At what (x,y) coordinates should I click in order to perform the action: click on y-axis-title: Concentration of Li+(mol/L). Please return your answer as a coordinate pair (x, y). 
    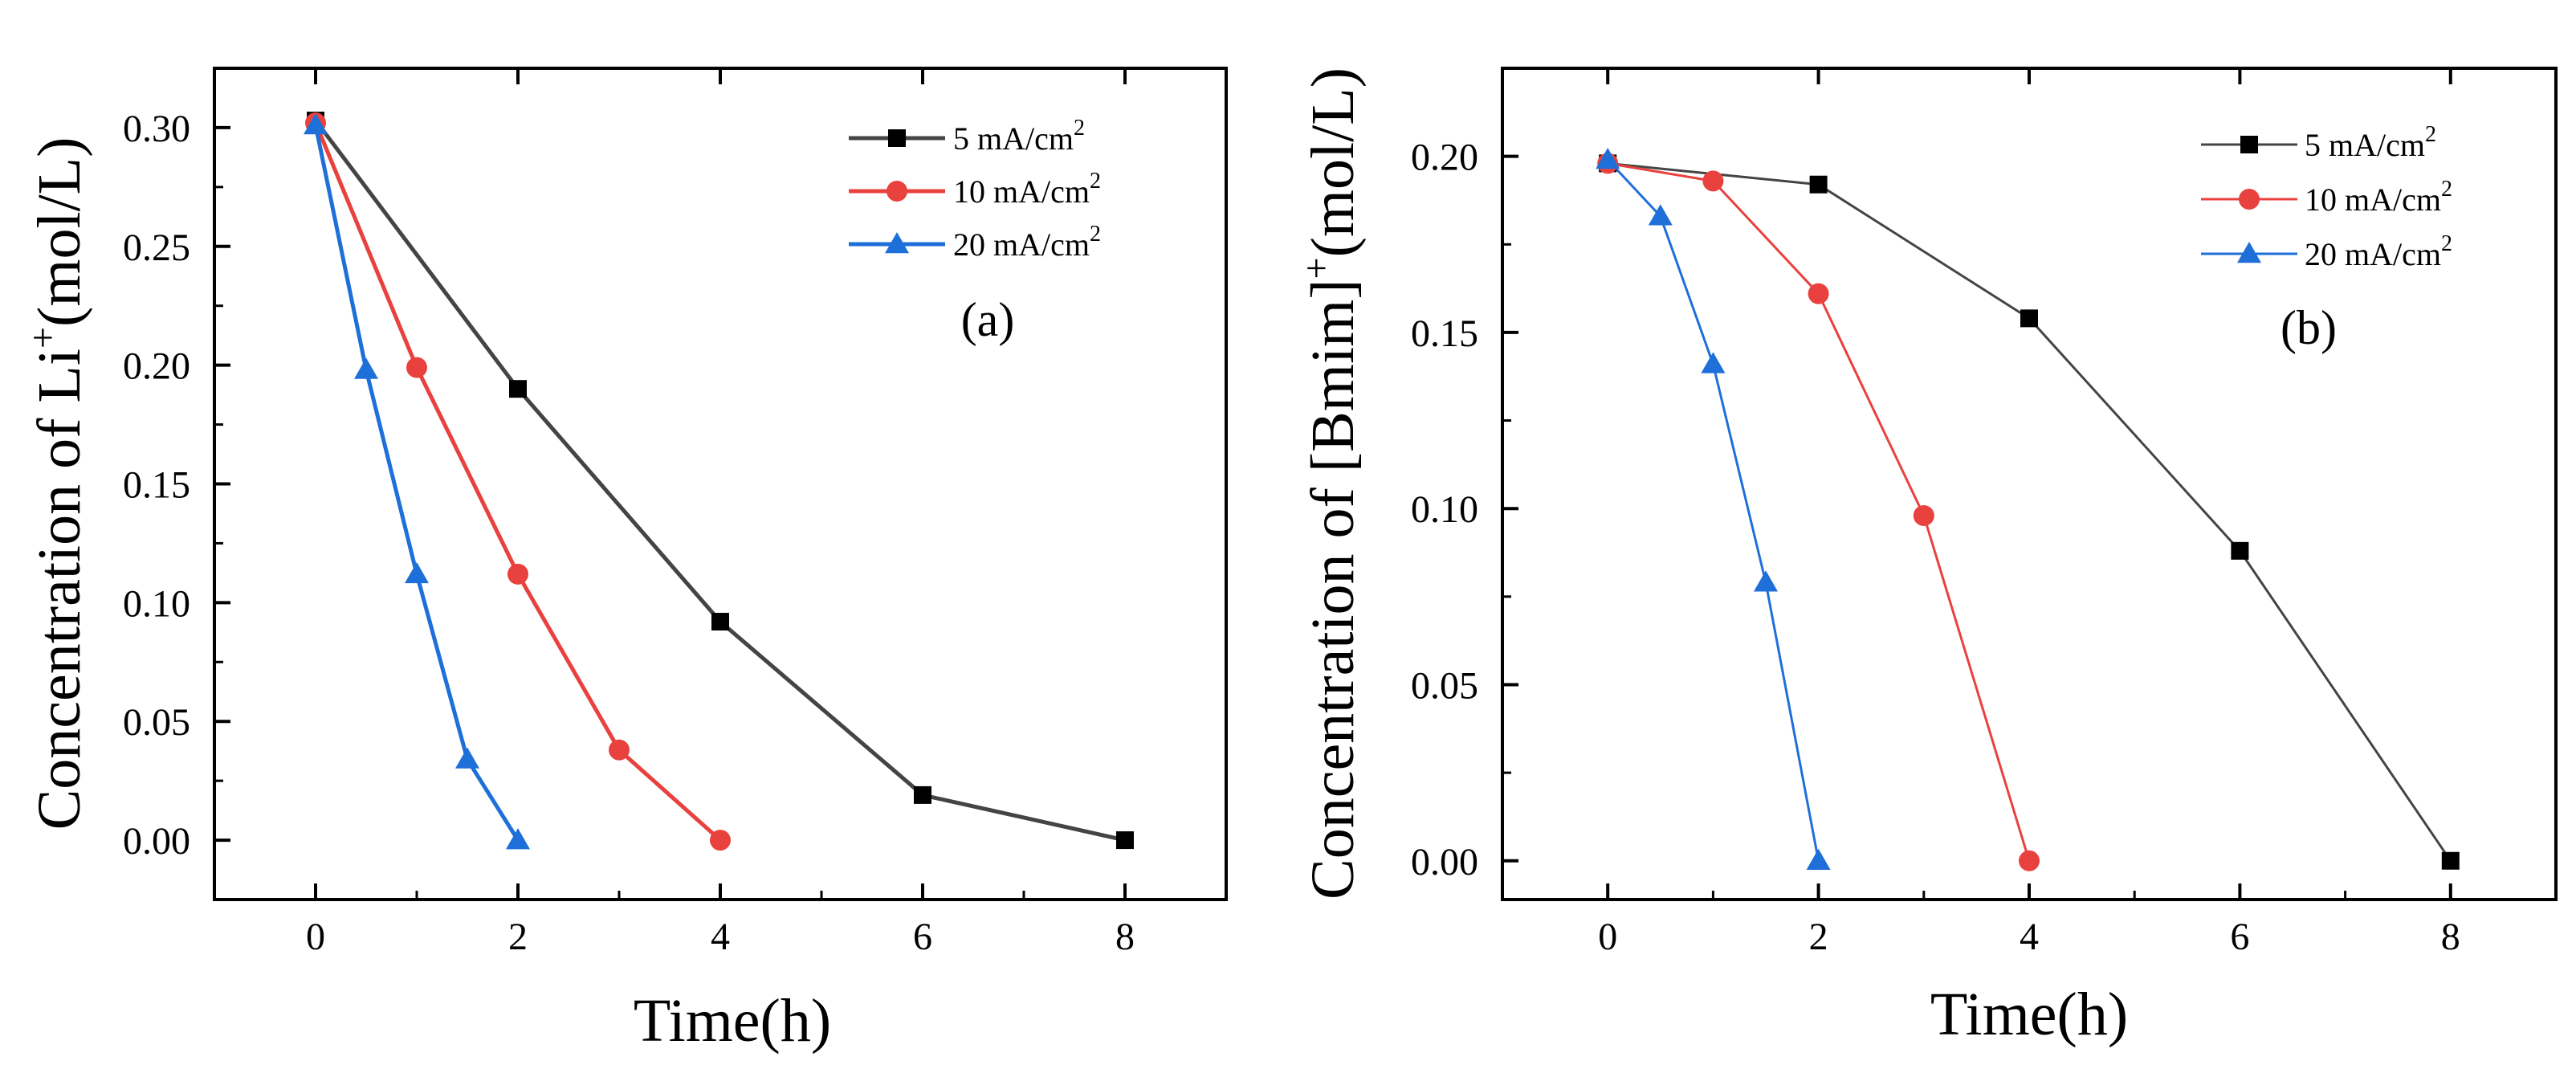
    Looking at the image, I should click on (57, 483).